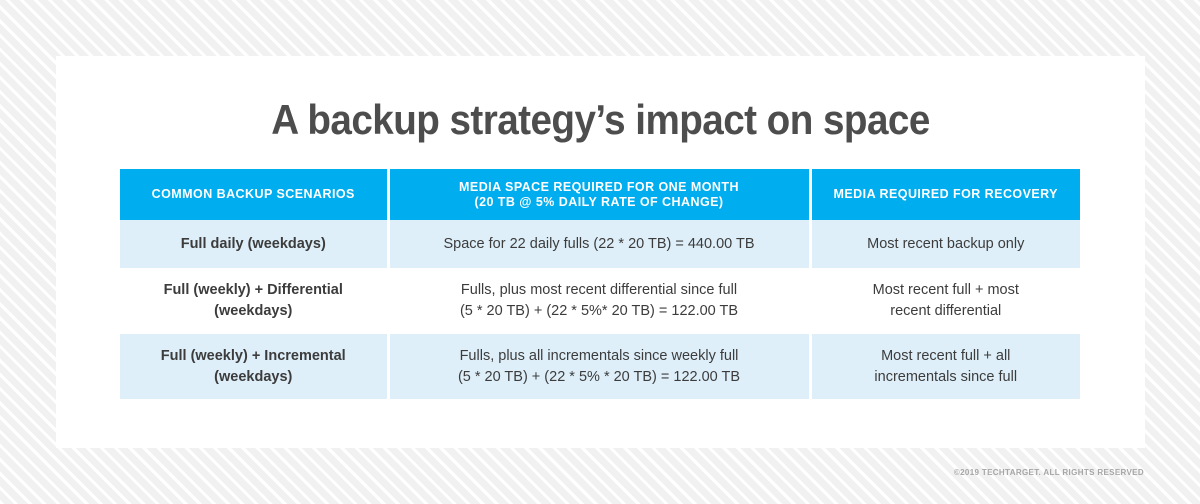  What do you see at coordinates (255, 366) in the screenshot?
I see `cell-scenario: Full (weekly) + Incremental (weekdays)` at bounding box center [255, 366].